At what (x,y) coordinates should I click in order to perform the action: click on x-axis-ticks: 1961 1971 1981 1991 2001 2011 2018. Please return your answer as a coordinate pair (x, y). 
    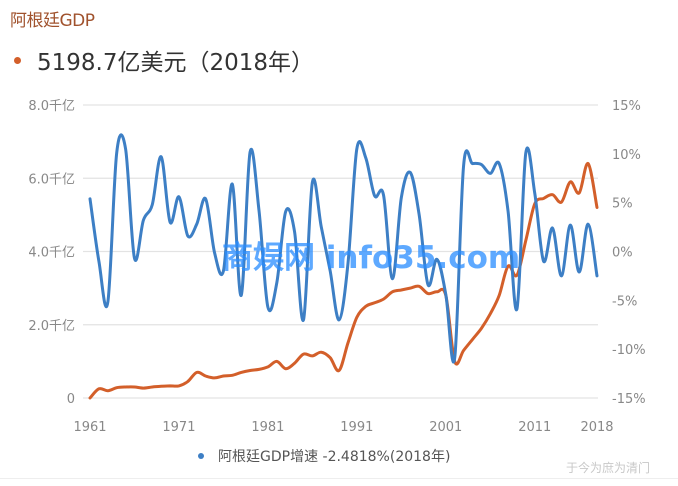
    Looking at the image, I should click on (343, 427).